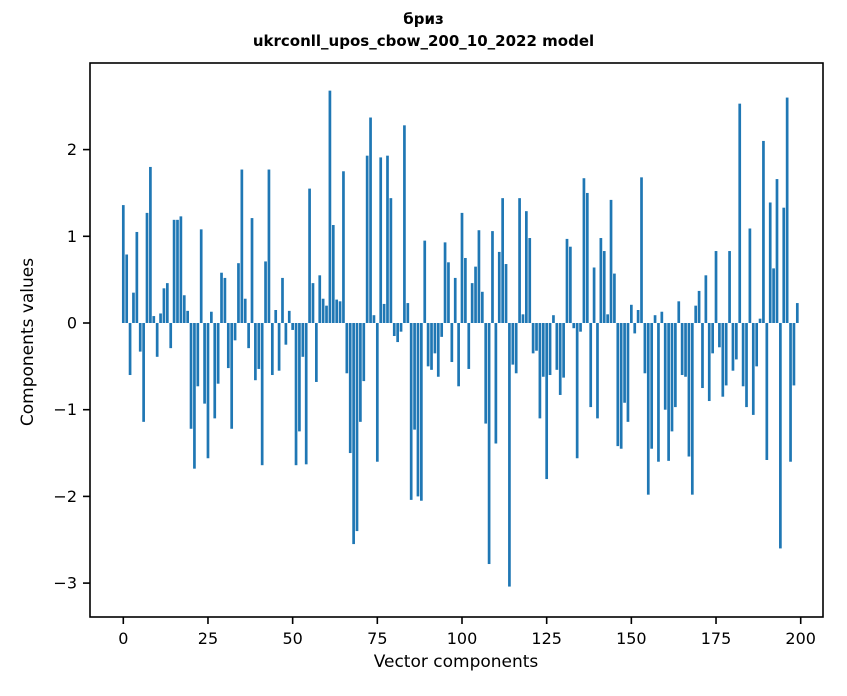 Image resolution: width=847 pixels, height=696 pixels. I want to click on x-tick-label: 175, so click(716, 638).